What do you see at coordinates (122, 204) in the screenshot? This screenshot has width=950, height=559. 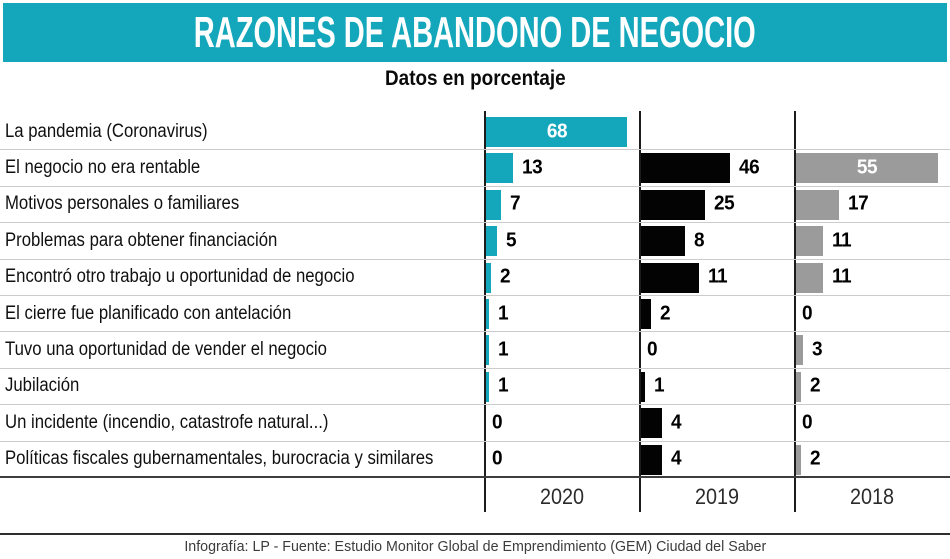 I see `category-label-text: Motivos personales o familiares` at bounding box center [122, 204].